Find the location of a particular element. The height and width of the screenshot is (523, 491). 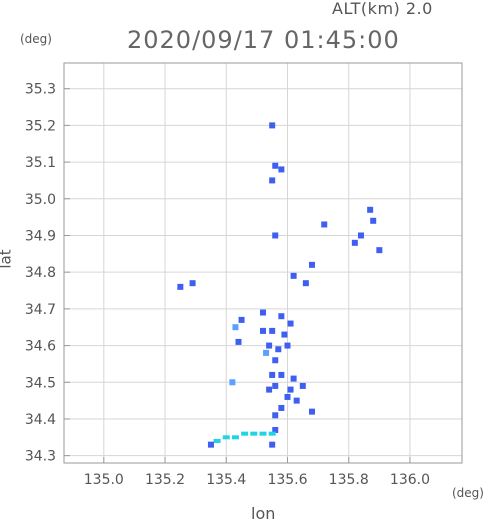

y-tick-label: 35.0 is located at coordinates (40, 200).